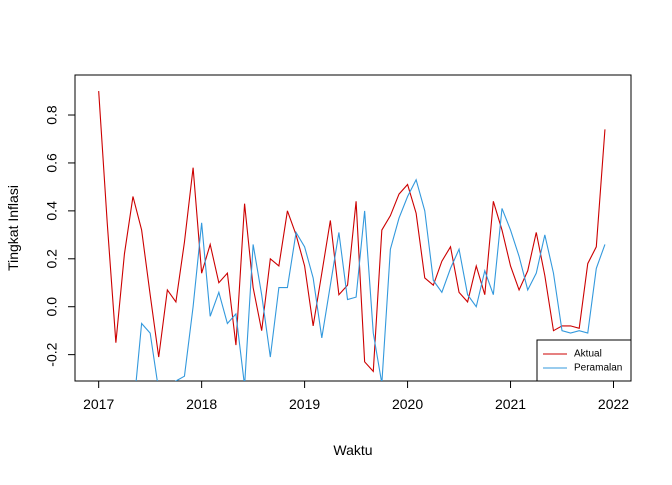  Describe the element at coordinates (588, 354) in the screenshot. I see `legend-label: Aktual` at that location.